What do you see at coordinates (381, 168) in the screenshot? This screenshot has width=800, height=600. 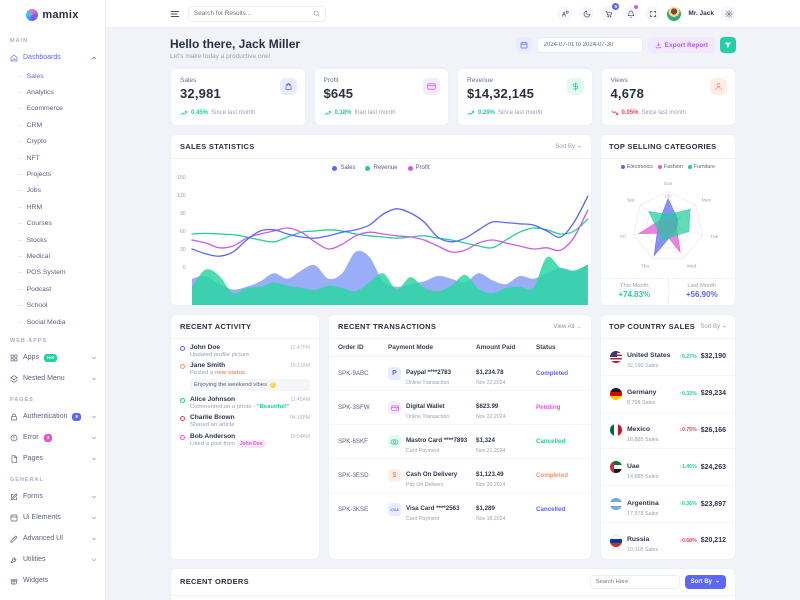 I see `legend-item-revenue: Revenue` at bounding box center [381, 168].